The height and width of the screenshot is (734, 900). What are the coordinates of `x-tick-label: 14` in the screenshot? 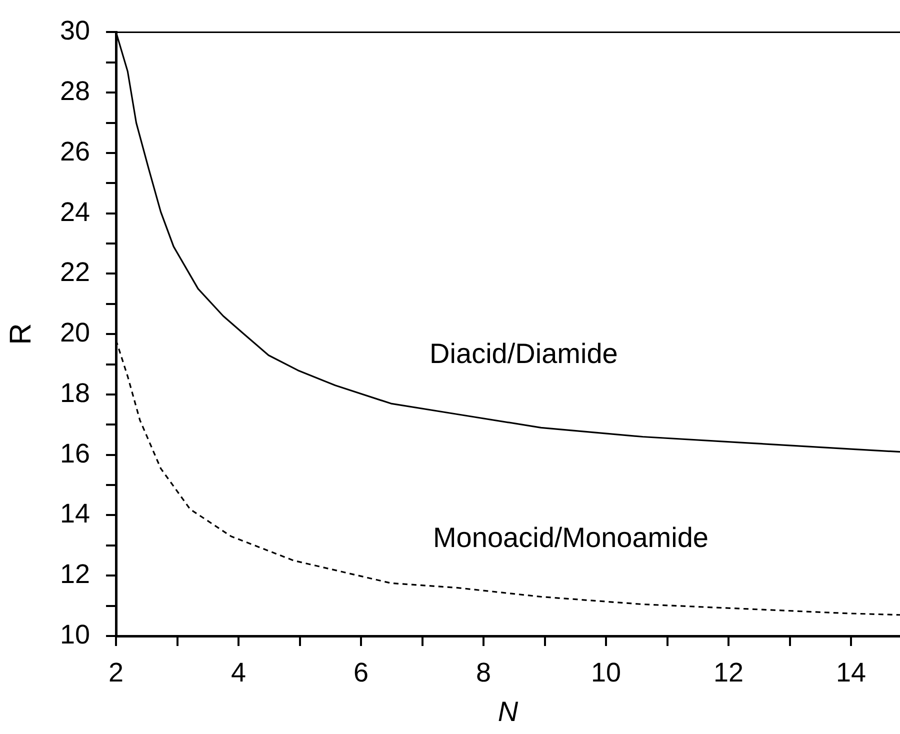 It's located at (851, 673).